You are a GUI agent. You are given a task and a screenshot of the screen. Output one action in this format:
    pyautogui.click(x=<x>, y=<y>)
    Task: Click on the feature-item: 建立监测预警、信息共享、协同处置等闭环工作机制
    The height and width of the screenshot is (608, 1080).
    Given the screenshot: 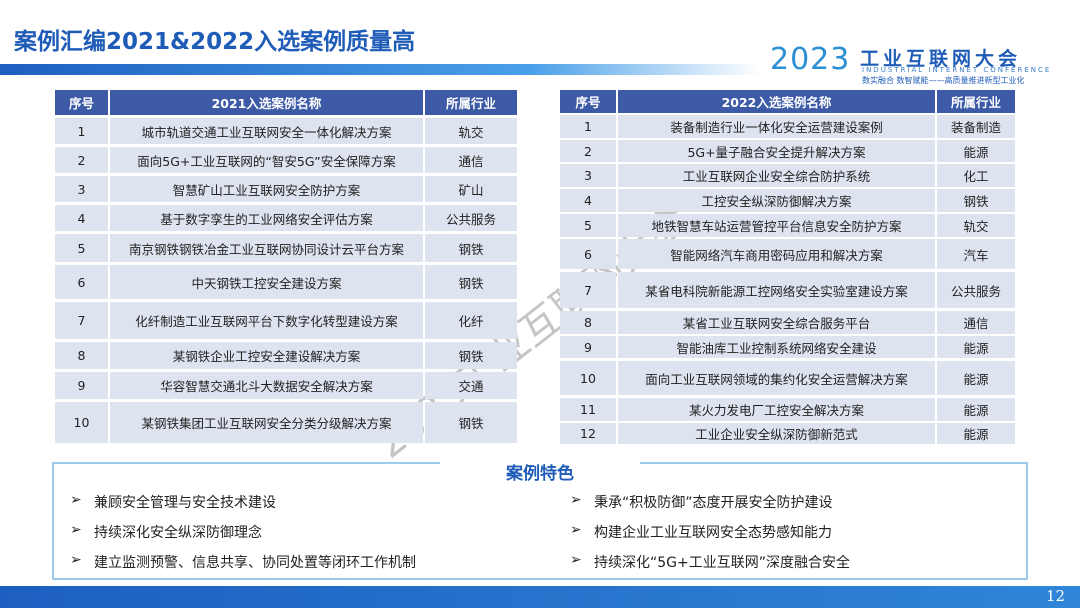 What is the action you would take?
    pyautogui.click(x=255, y=563)
    